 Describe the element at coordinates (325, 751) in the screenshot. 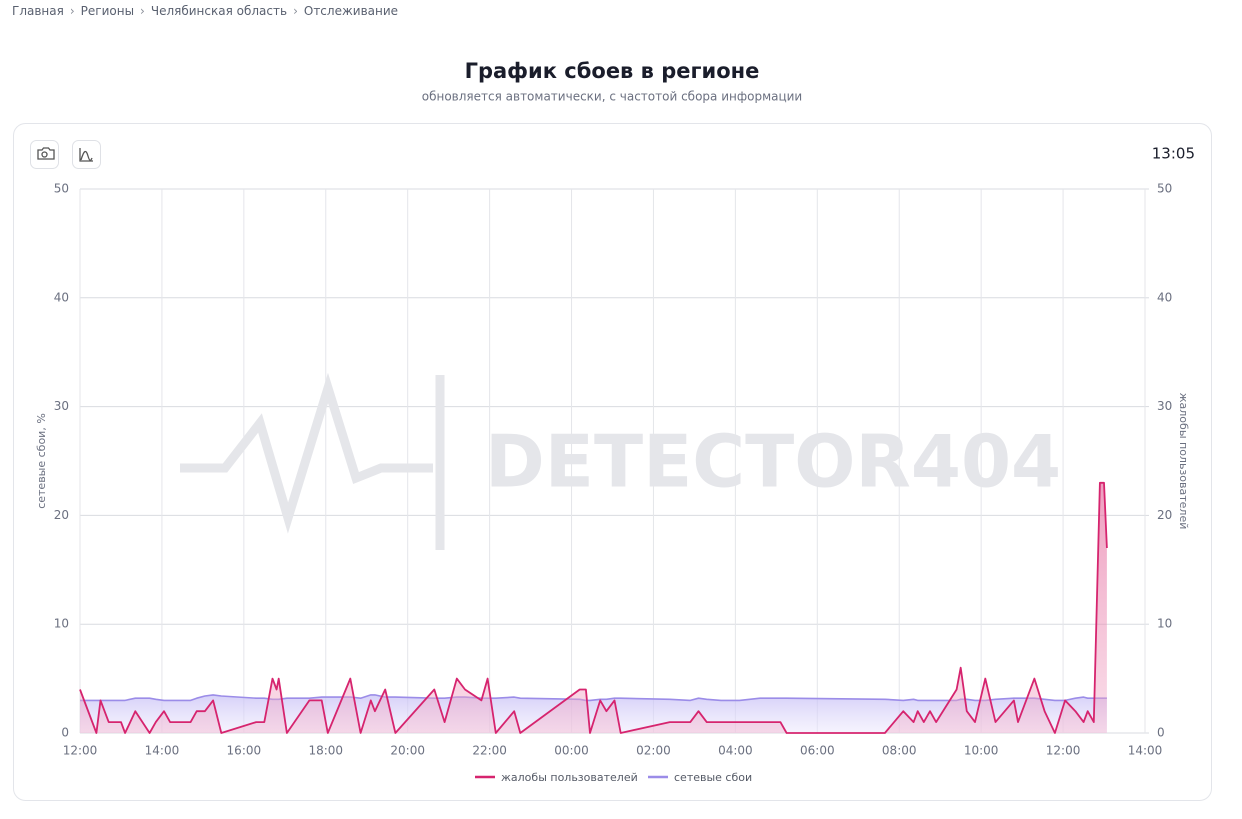

I see `x-tick-label: 18:00` at that location.